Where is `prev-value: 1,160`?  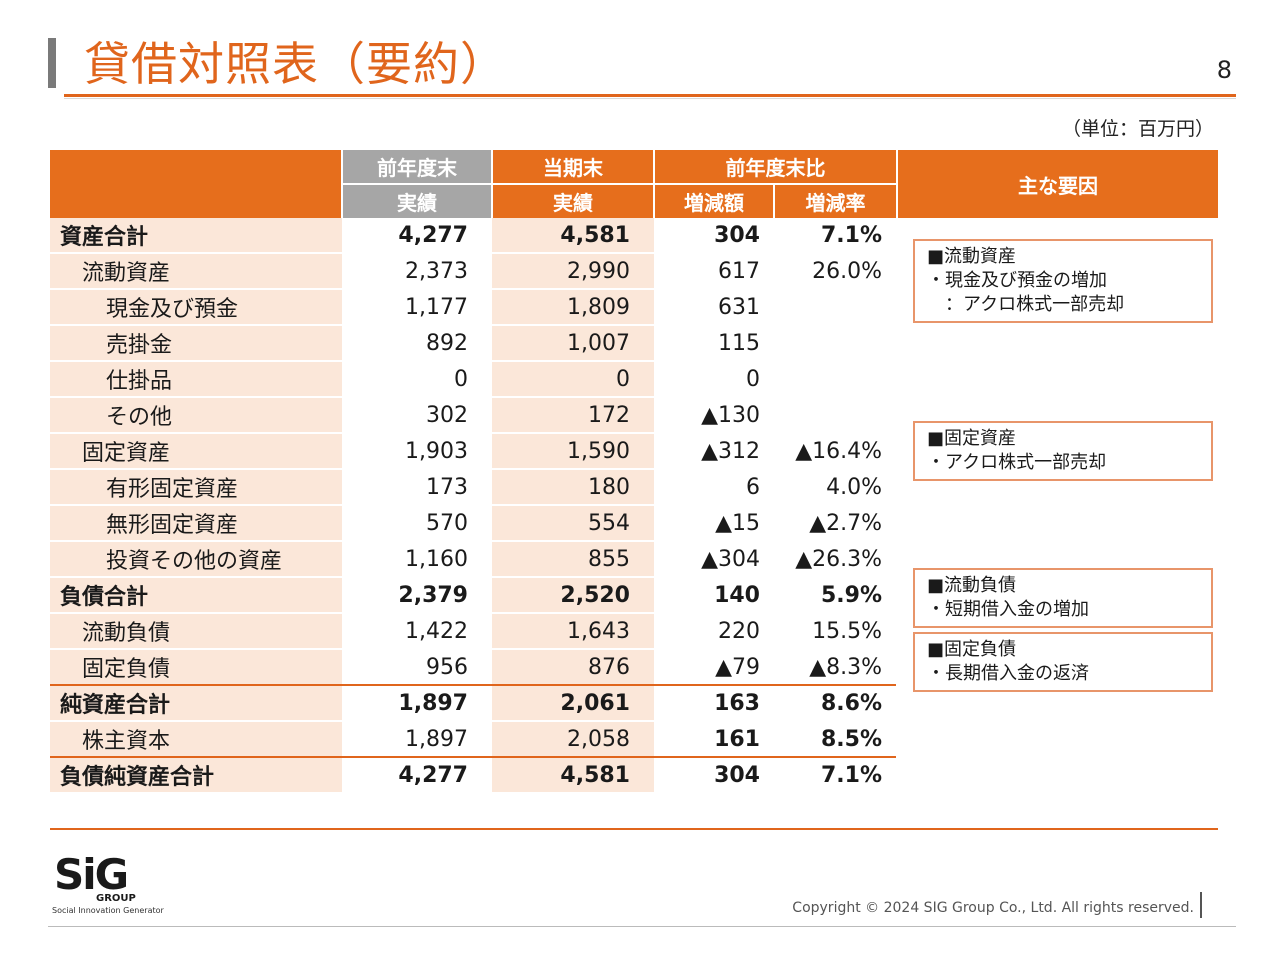
prev-value: 1,160 is located at coordinates (417, 559).